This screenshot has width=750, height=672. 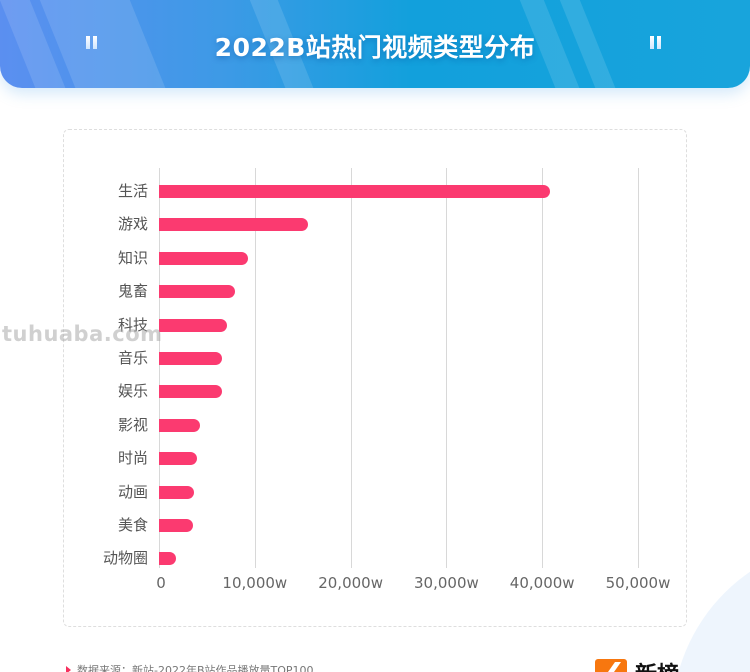 I want to click on brand-logo-text: 新榜, so click(x=657, y=664).